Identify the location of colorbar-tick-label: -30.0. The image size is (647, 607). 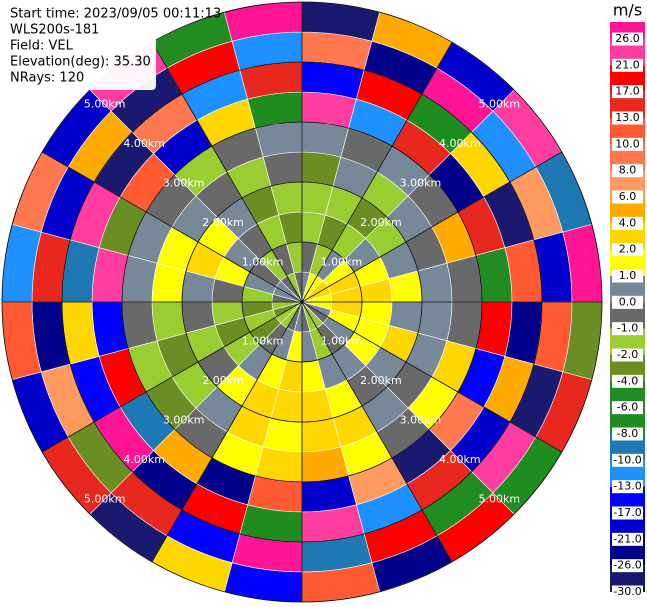
(627, 591).